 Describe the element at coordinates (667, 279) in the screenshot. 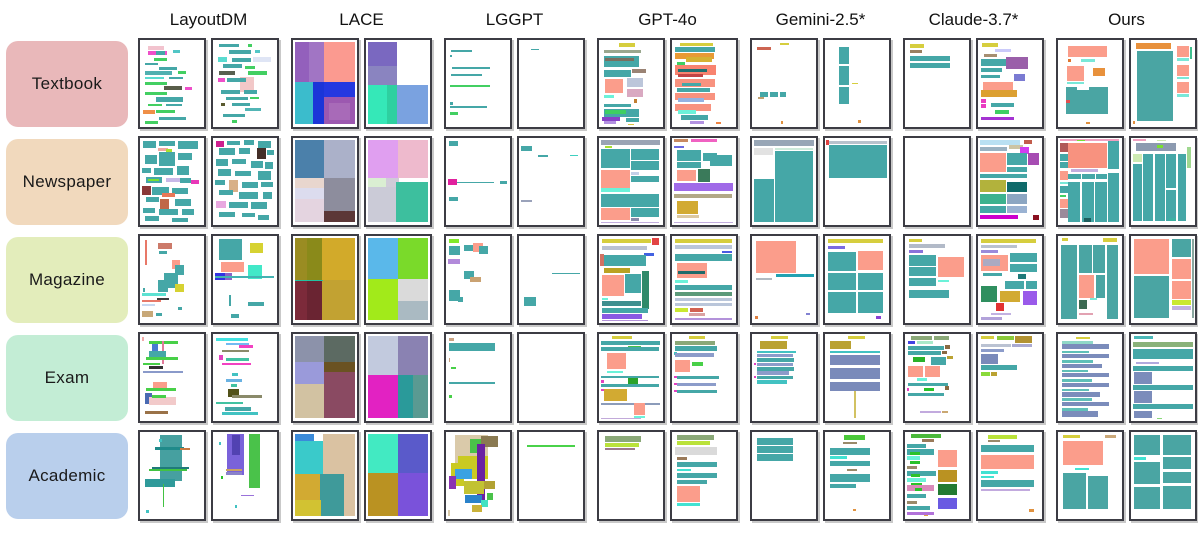

I see `cell-gpt-4o-magazine` at that location.